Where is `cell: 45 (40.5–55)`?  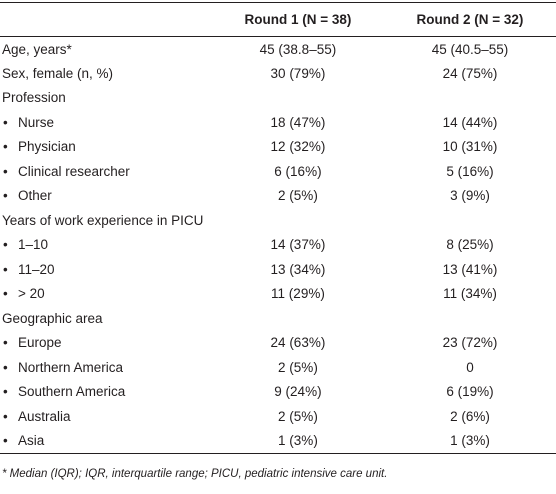
cell: 45 (40.5–55) is located at coordinates (470, 49).